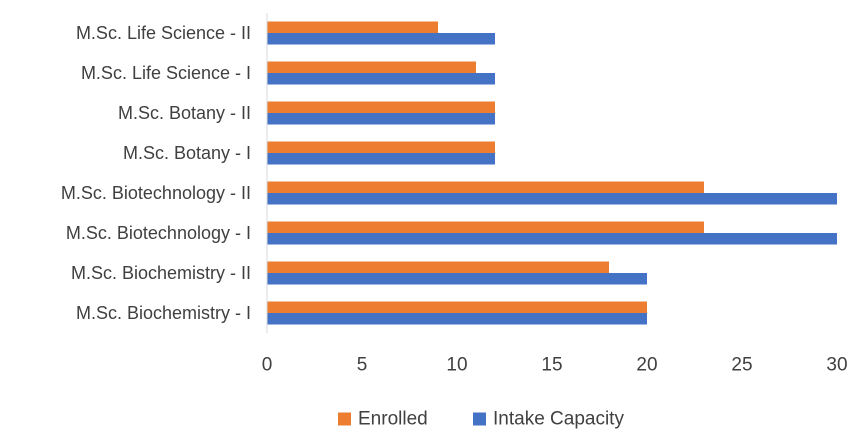  I want to click on category-label: M.Sc. Biotechnology - I, so click(158, 233).